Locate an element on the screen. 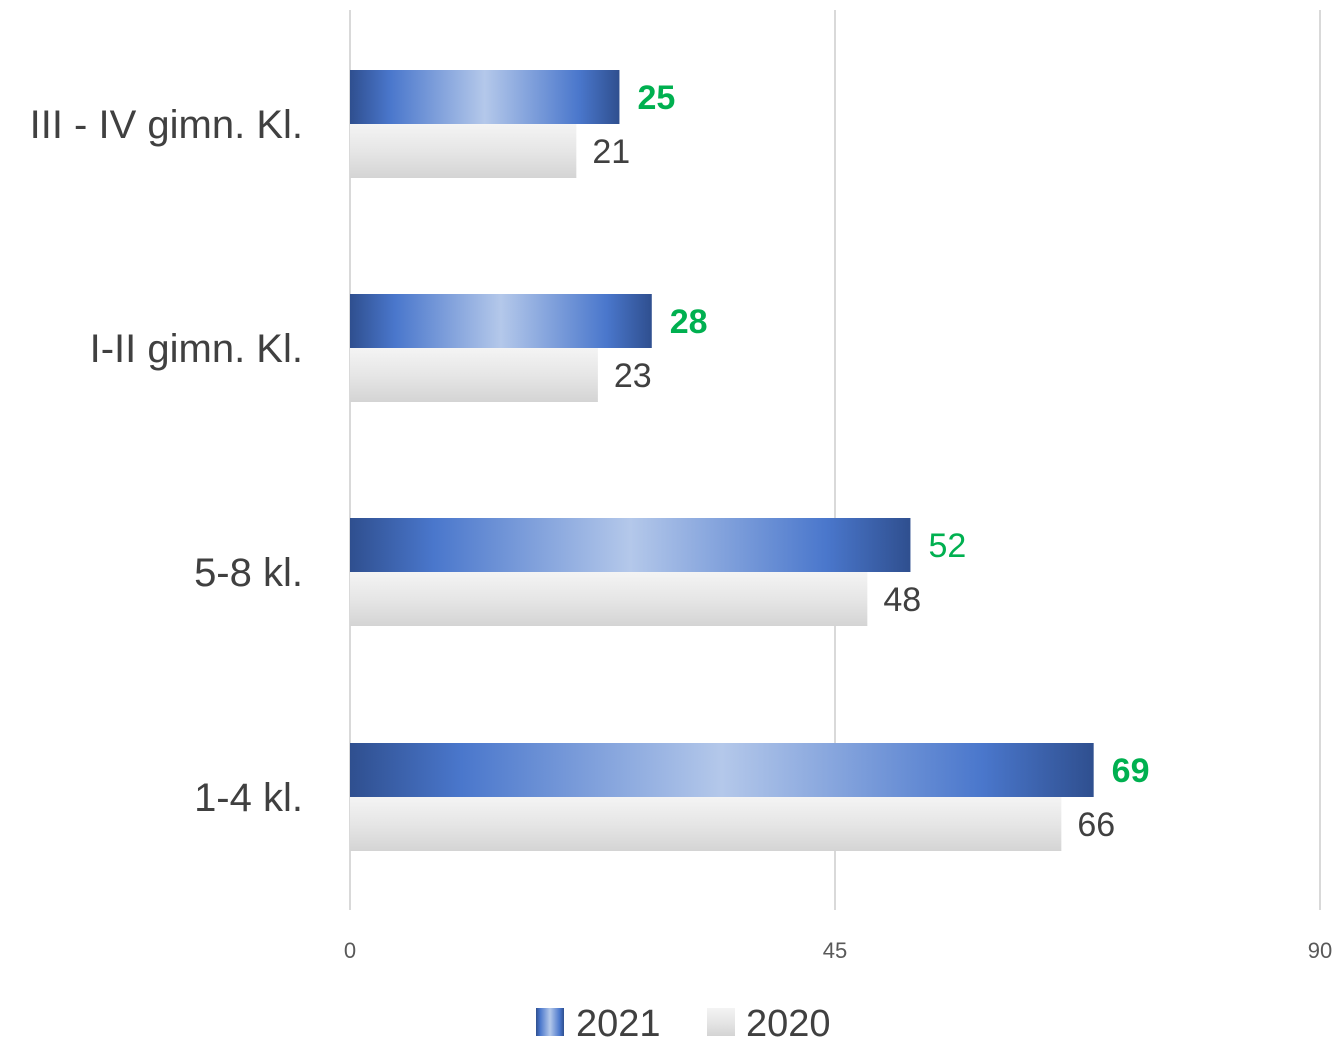 The width and height of the screenshot is (1342, 1039). legend-label-2021: 2021 is located at coordinates (618, 1021).